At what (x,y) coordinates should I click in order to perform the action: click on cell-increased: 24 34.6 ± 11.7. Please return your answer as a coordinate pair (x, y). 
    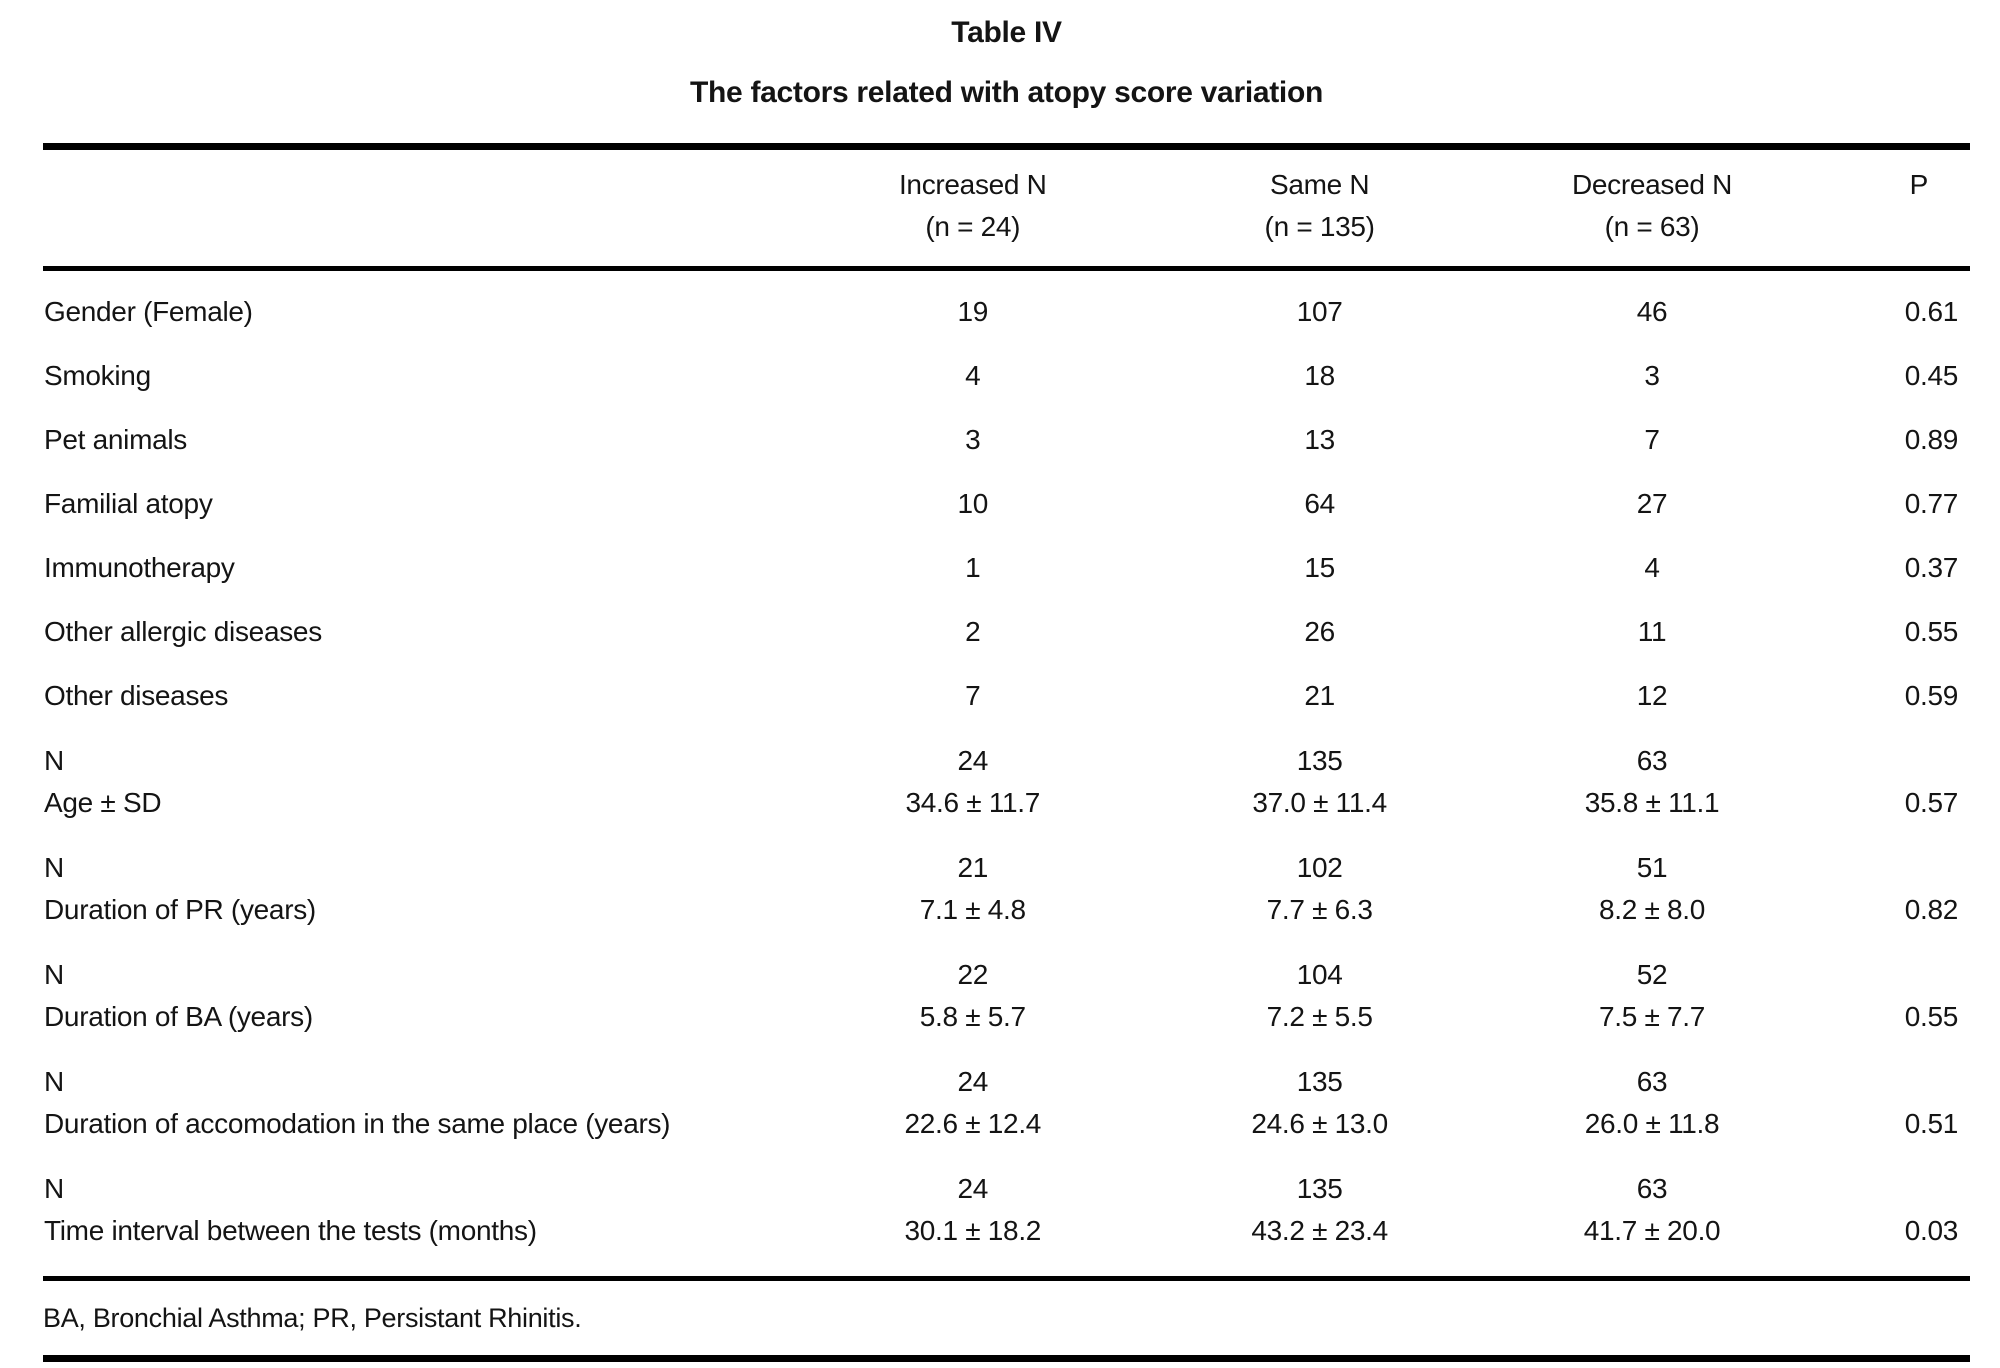
    Looking at the image, I should click on (973, 781).